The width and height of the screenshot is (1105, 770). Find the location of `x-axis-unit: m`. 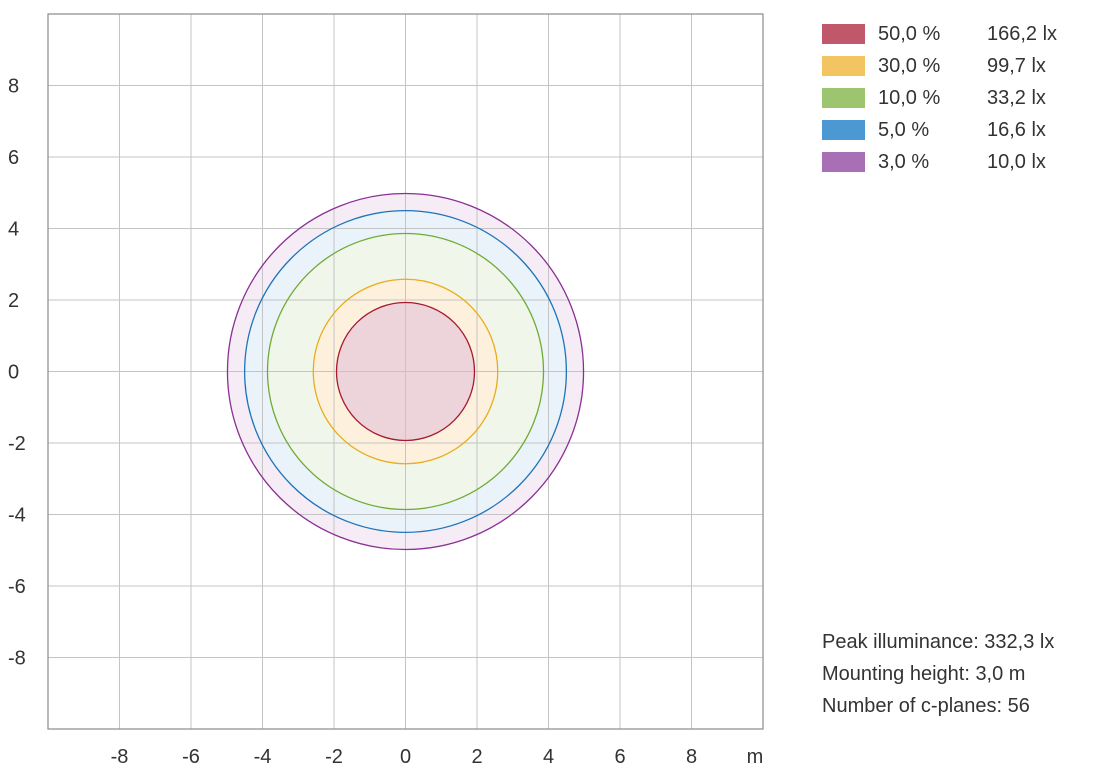

x-axis-unit: m is located at coordinates (755, 757).